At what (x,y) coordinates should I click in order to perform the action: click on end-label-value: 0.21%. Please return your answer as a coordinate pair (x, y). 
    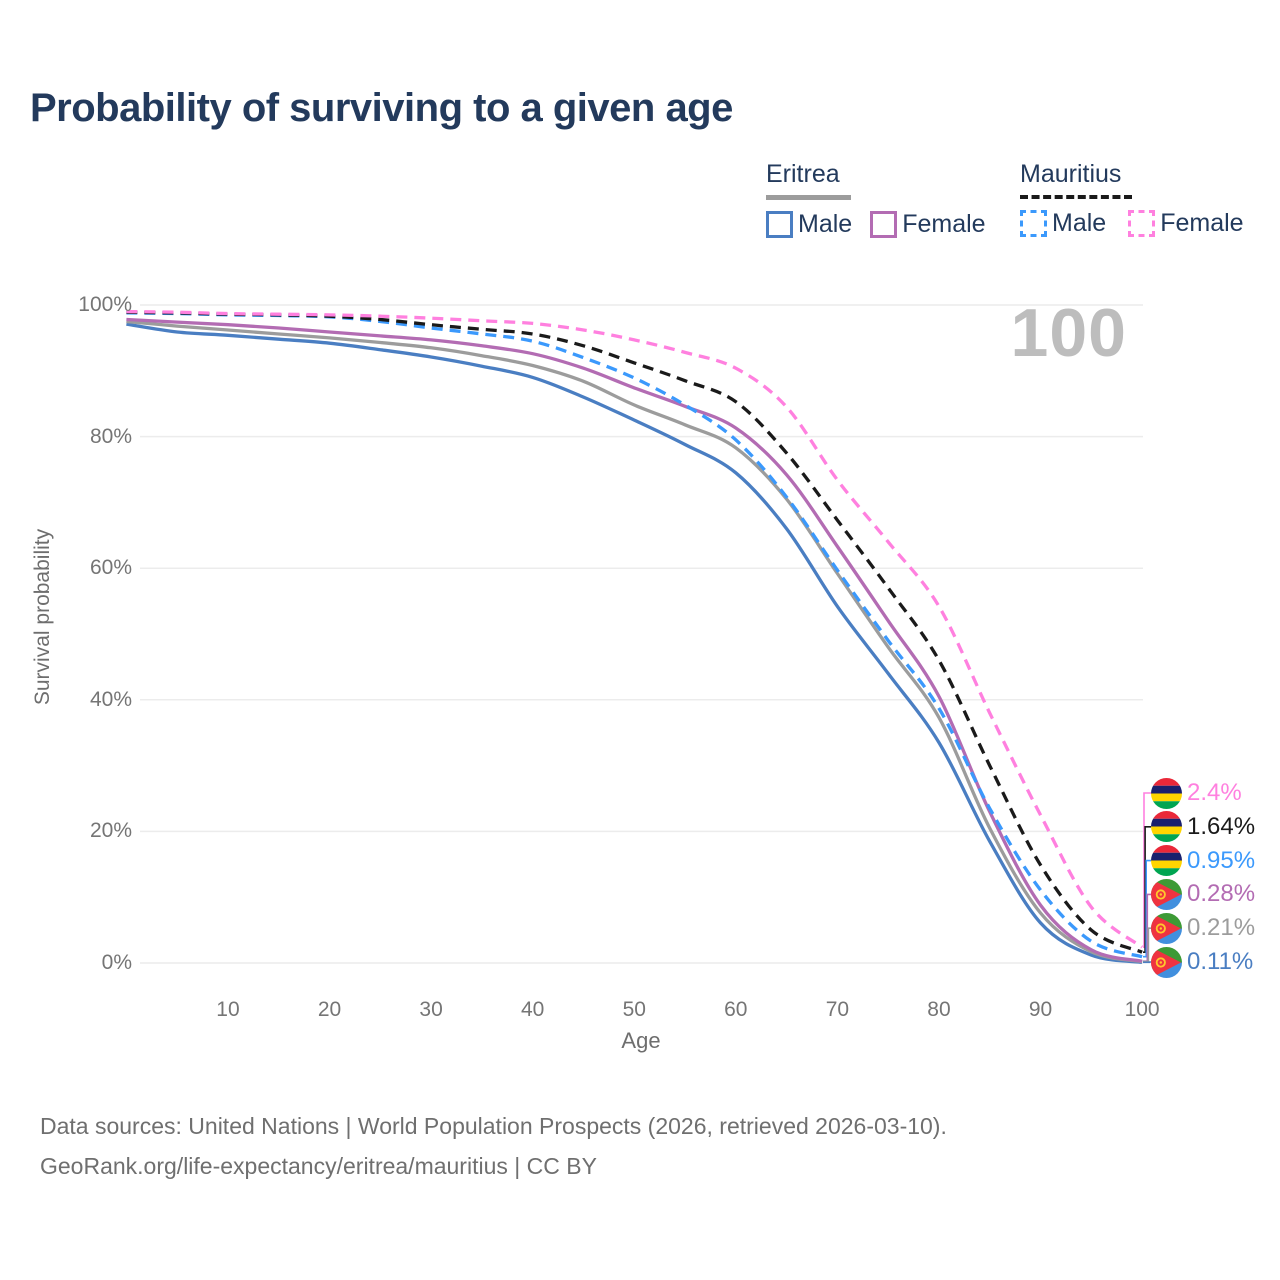
    Looking at the image, I should click on (1221, 928).